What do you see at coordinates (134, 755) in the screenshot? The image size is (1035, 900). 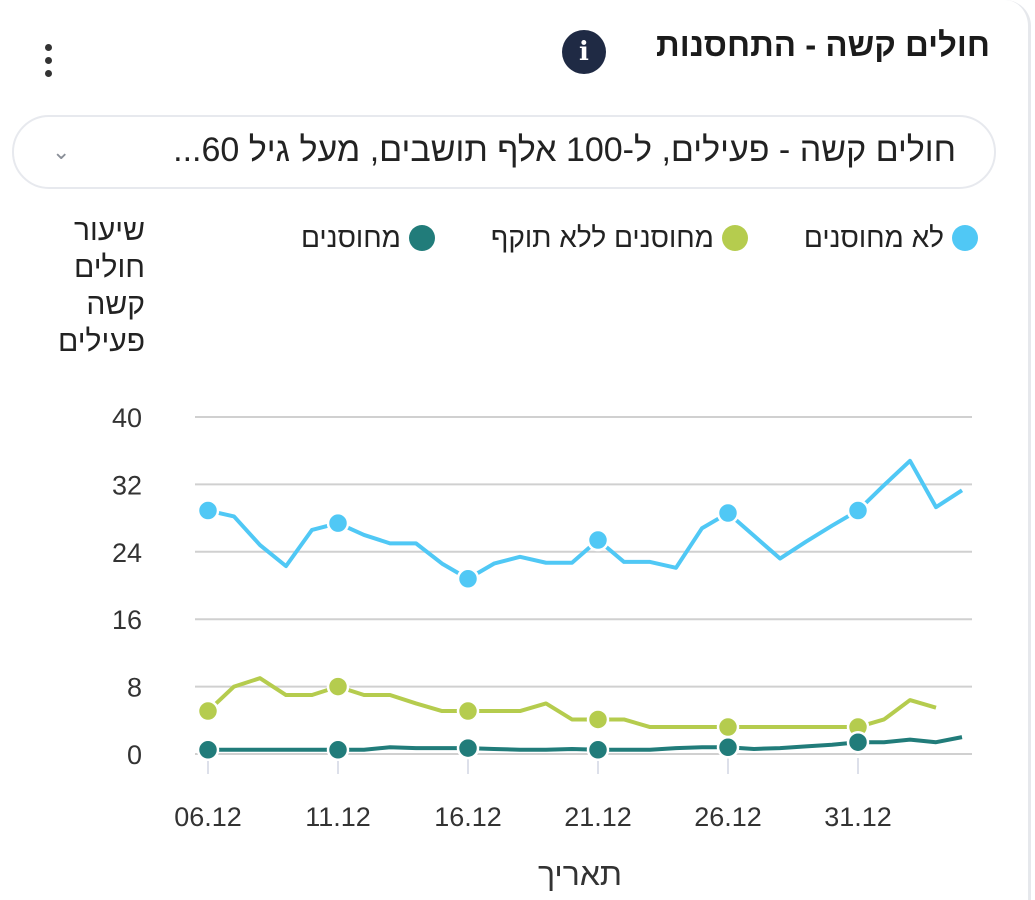 I see `y-tick-label: 0` at bounding box center [134, 755].